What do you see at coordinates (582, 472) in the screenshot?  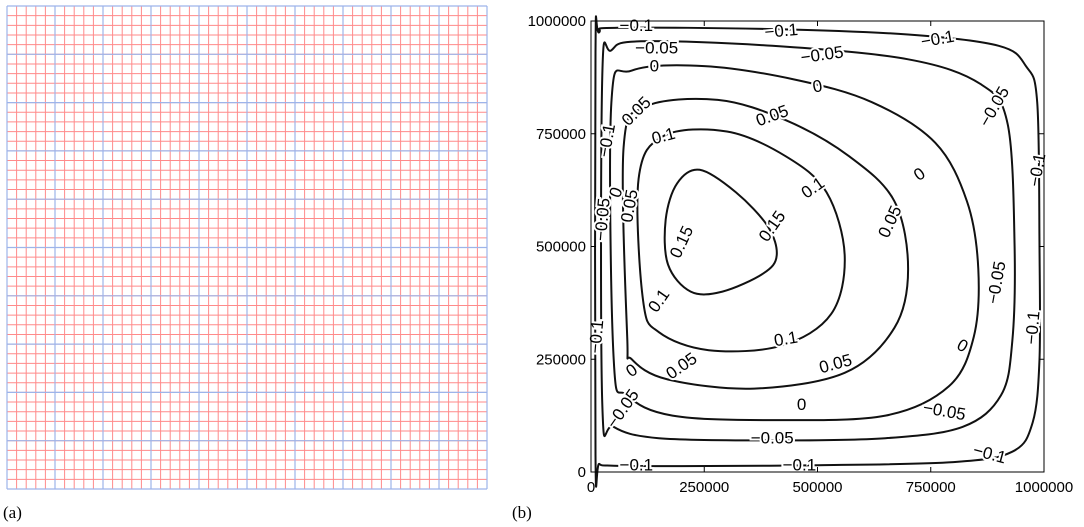 I see `y-tick-label: 0` at bounding box center [582, 472].